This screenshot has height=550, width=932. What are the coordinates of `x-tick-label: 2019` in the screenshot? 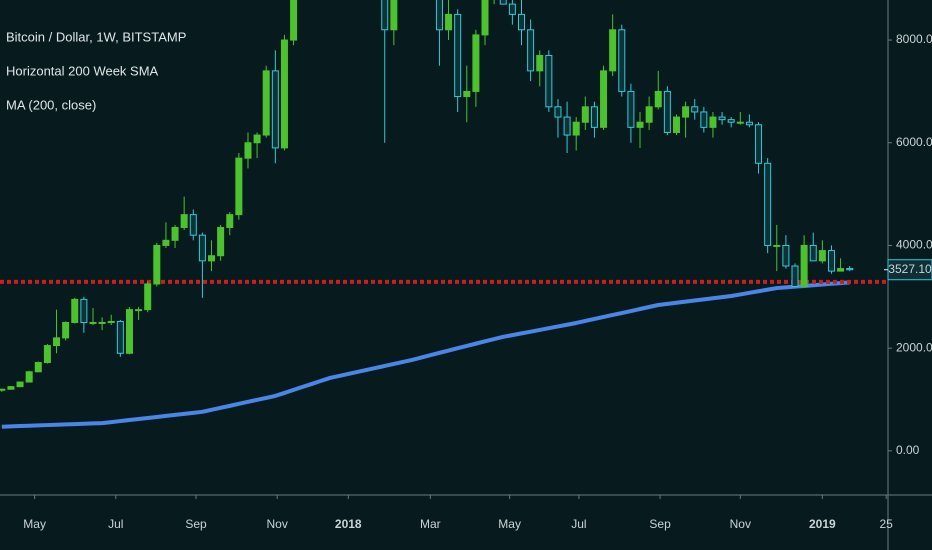 It's located at (822, 524).